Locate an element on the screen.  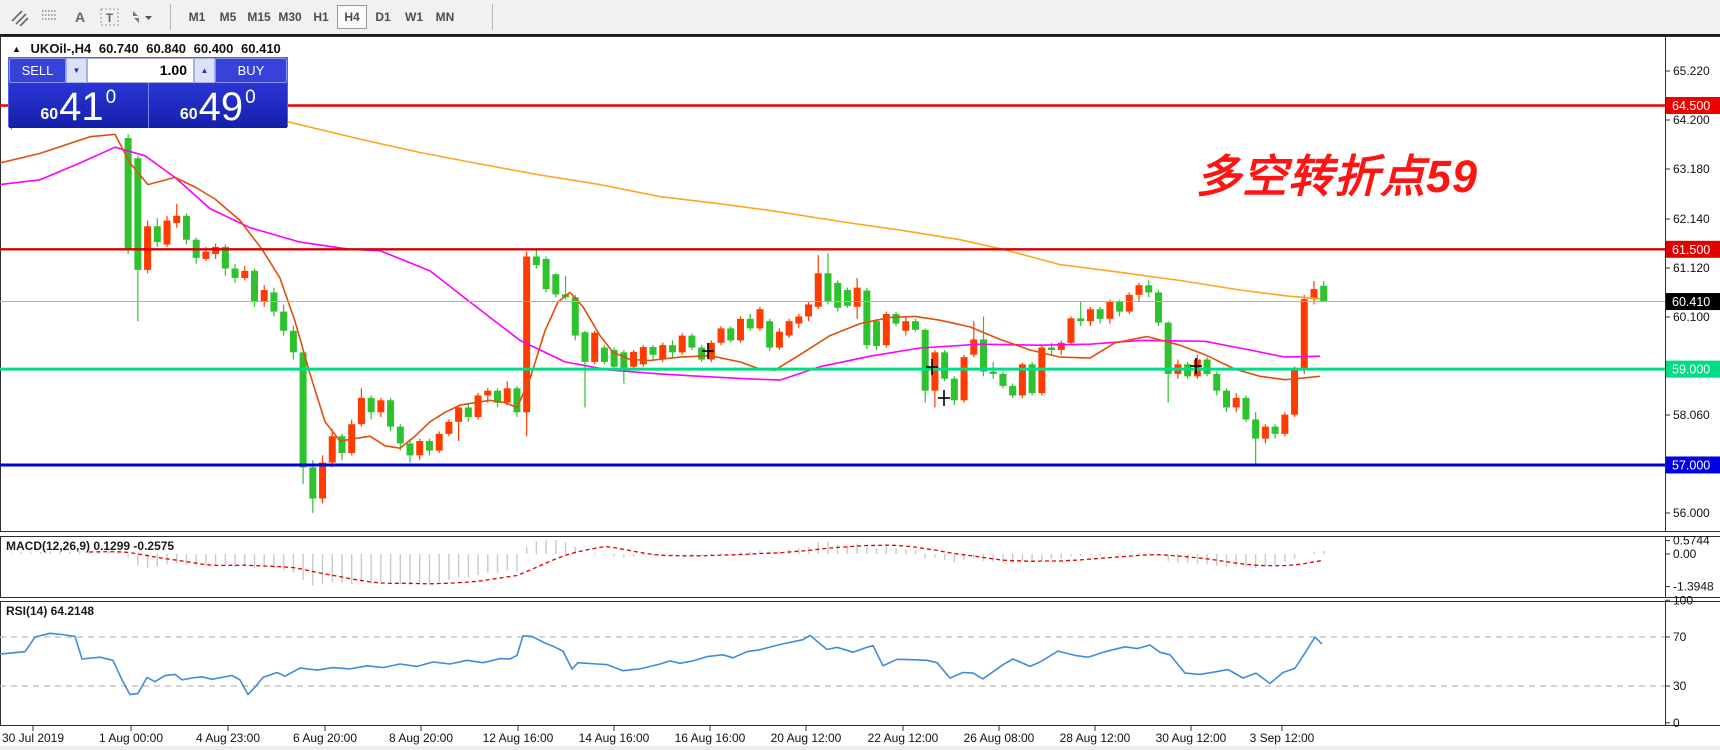
svg-text: 64.200 is located at coordinates (1691, 120).